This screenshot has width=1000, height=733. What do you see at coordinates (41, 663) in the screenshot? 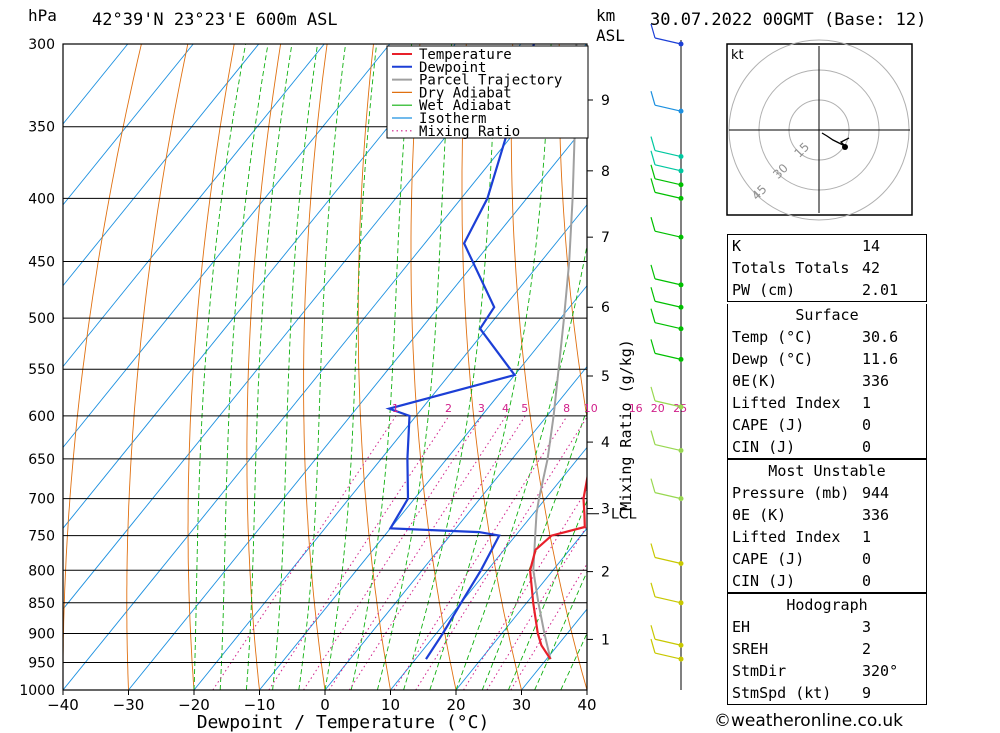
I see `pressure-tick-label: 950` at bounding box center [41, 663].